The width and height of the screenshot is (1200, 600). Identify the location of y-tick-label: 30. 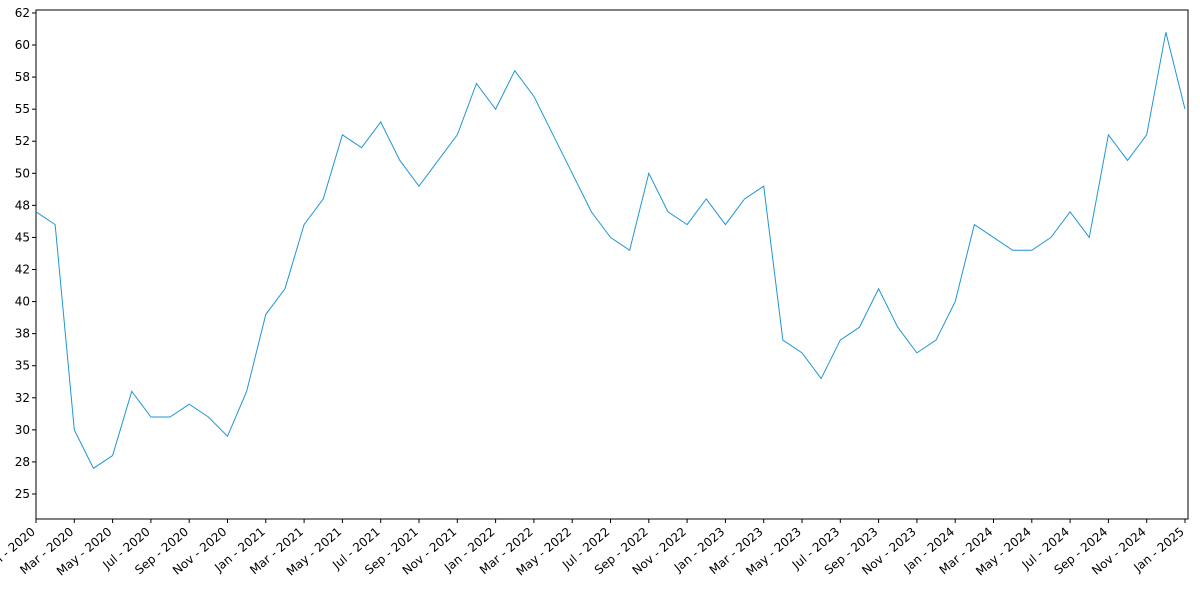
(22, 430).